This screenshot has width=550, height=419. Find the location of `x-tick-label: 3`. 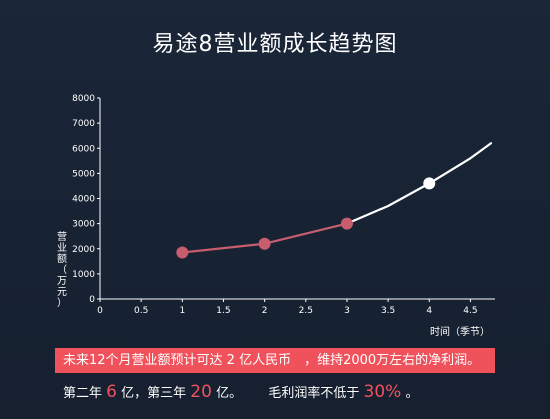

x-tick-label: 3 is located at coordinates (347, 311).